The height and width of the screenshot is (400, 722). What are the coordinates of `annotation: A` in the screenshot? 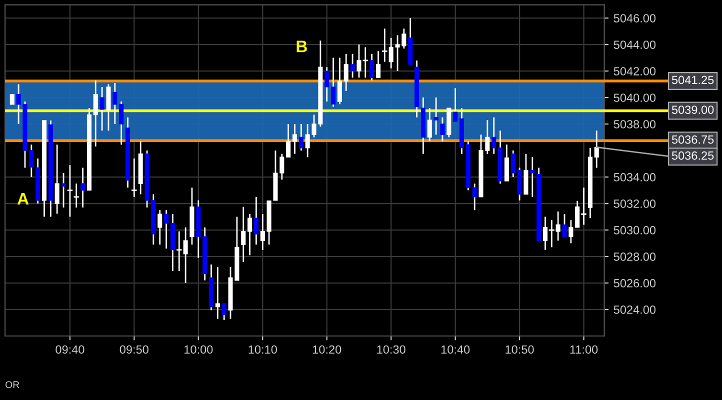 It's located at (23, 199).